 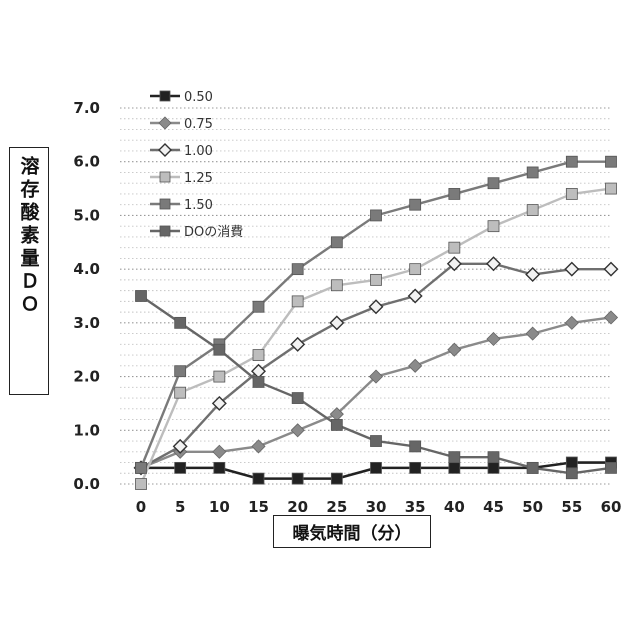 What do you see at coordinates (181, 205) in the screenshot?
I see `legend-item: 1.50` at bounding box center [181, 205].